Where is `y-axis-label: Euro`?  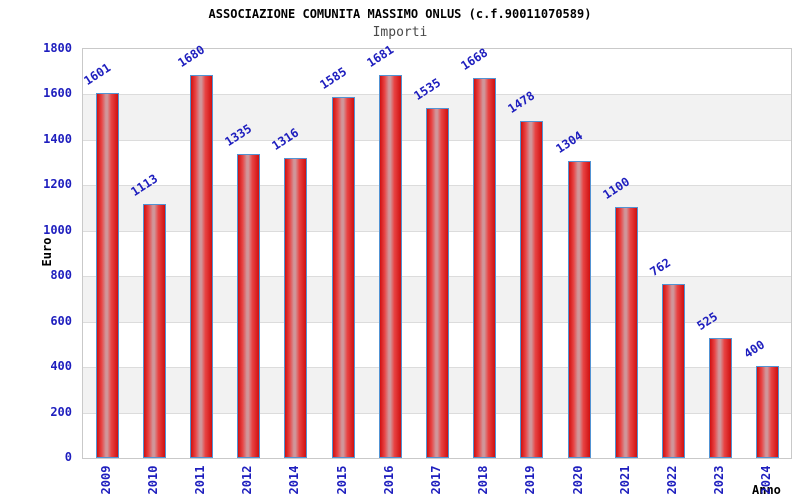 y-axis-label: Euro is located at coordinates (47, 252).